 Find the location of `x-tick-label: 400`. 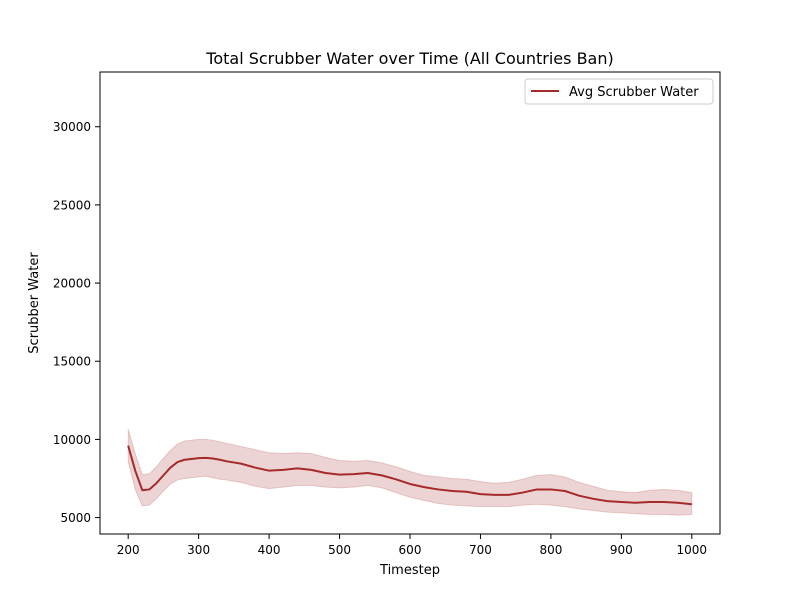

x-tick-label: 400 is located at coordinates (269, 550).